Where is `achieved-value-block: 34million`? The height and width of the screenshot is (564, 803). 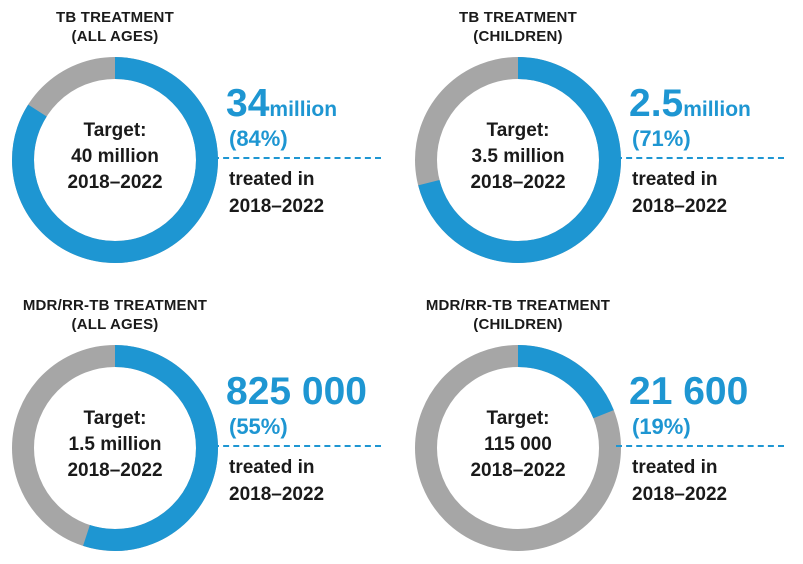
achieved-value-block: 34million is located at coordinates (281, 107).